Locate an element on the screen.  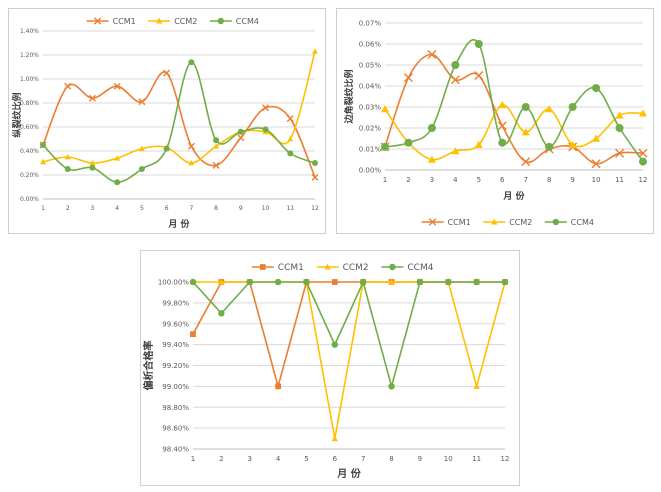
chart2-legend-marker-ccm2 is located at coordinates (494, 221).